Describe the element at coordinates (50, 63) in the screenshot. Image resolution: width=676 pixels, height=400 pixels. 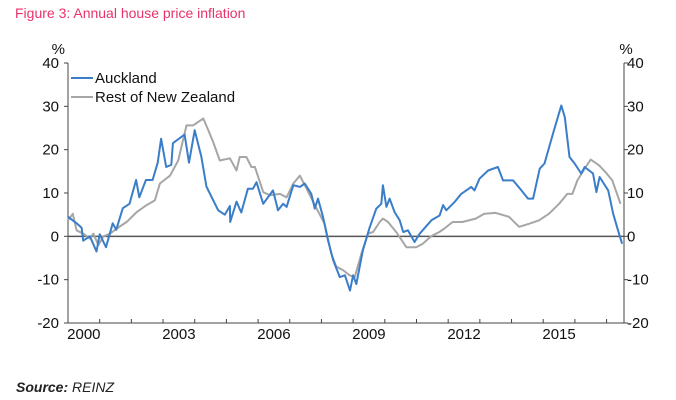
I see `y-tick-label-left: 40` at that location.